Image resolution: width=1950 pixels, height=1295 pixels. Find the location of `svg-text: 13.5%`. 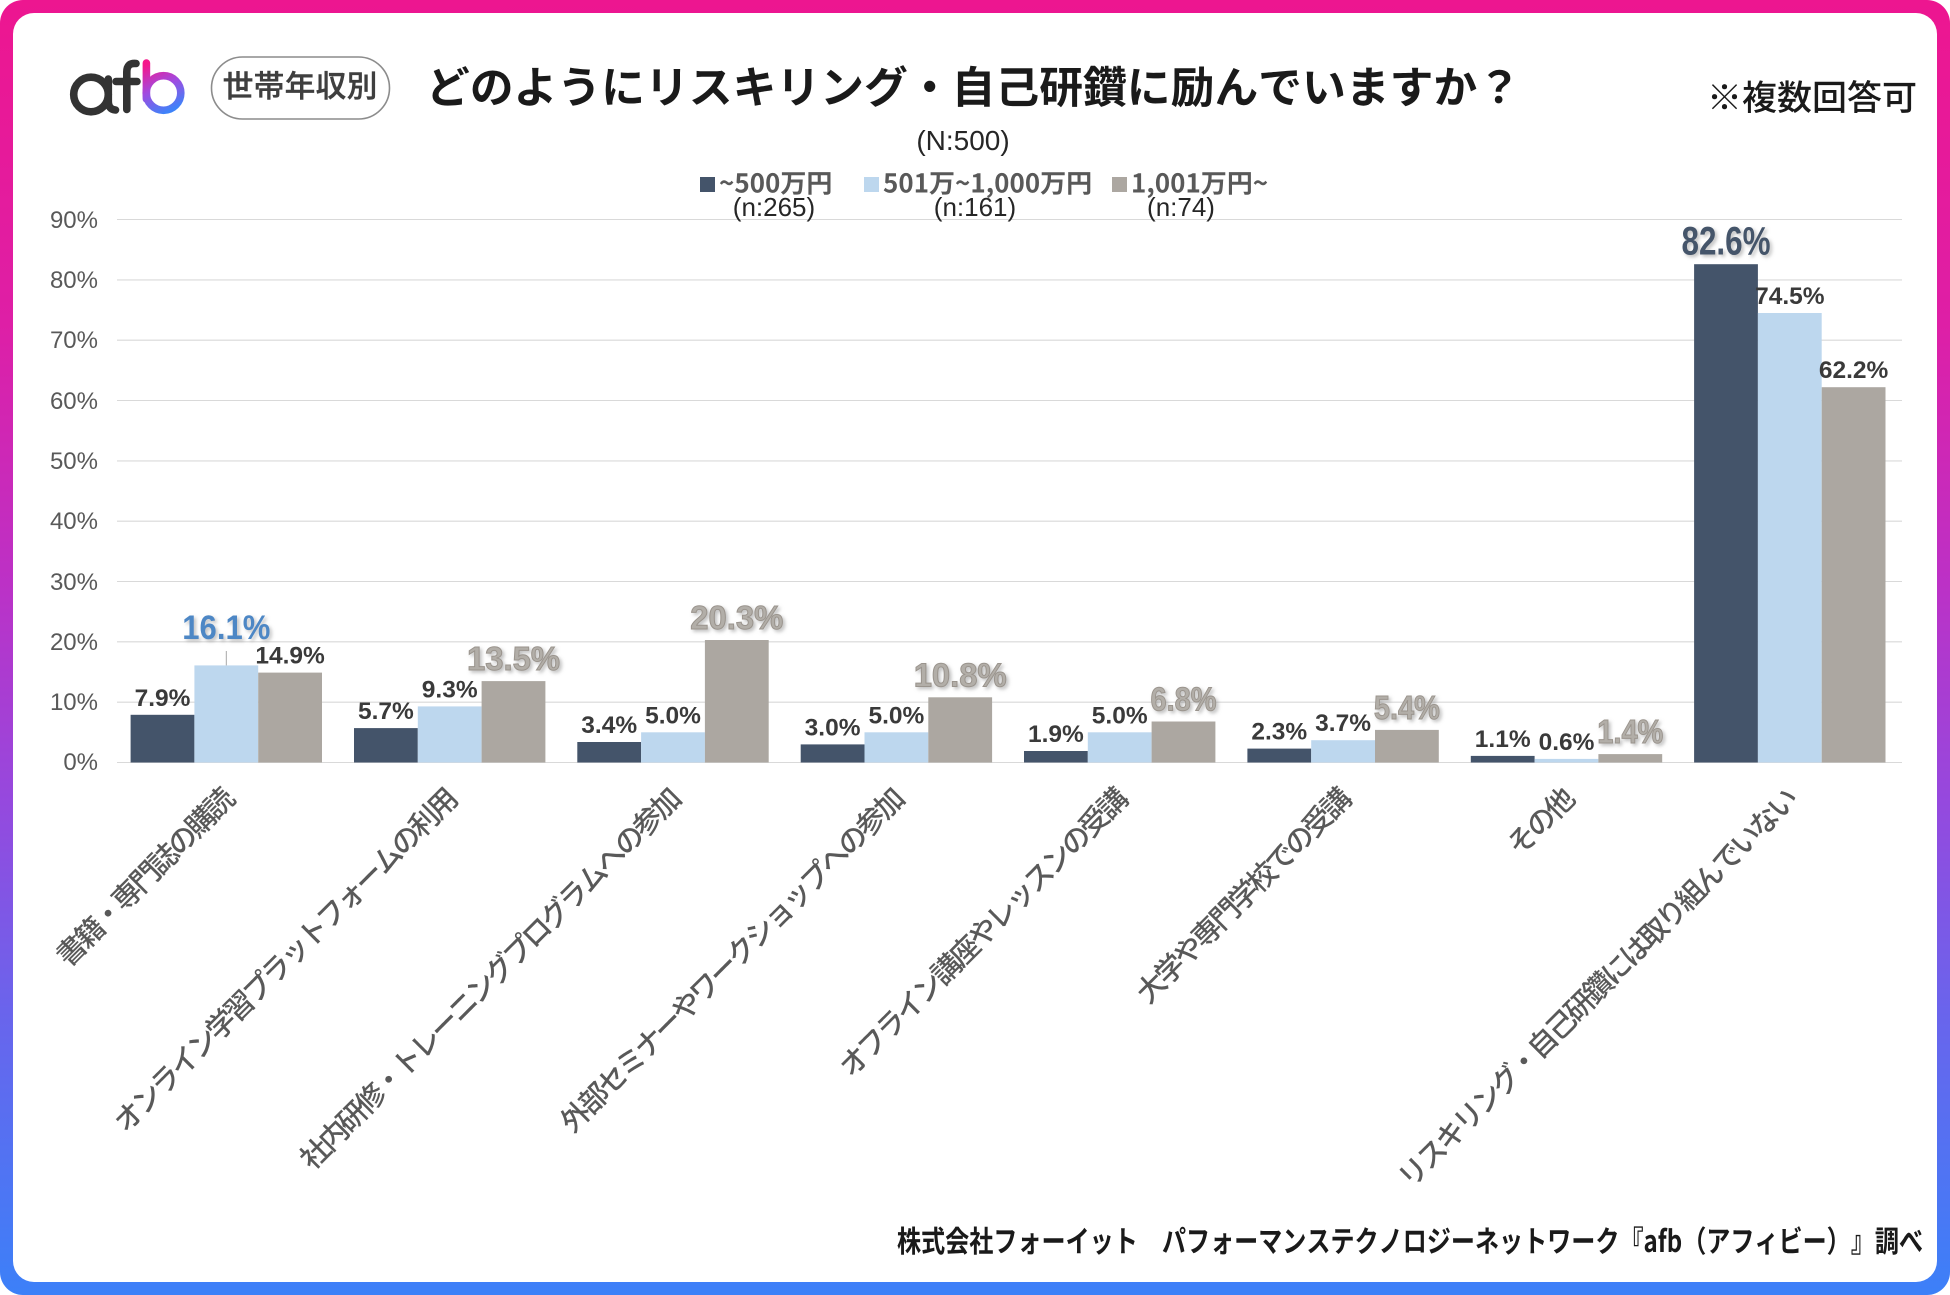

svg-text: 13.5% is located at coordinates (513, 658).